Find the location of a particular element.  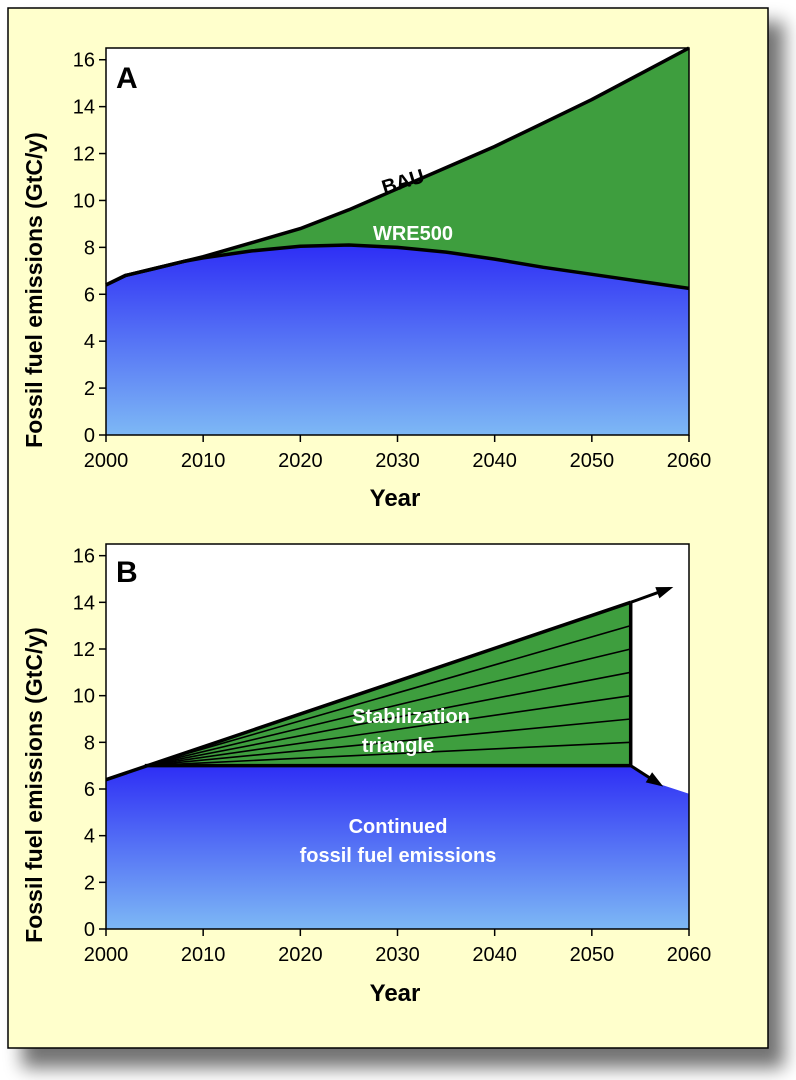

chart-b-label-stabilization: Stabilization is located at coordinates (411, 717).